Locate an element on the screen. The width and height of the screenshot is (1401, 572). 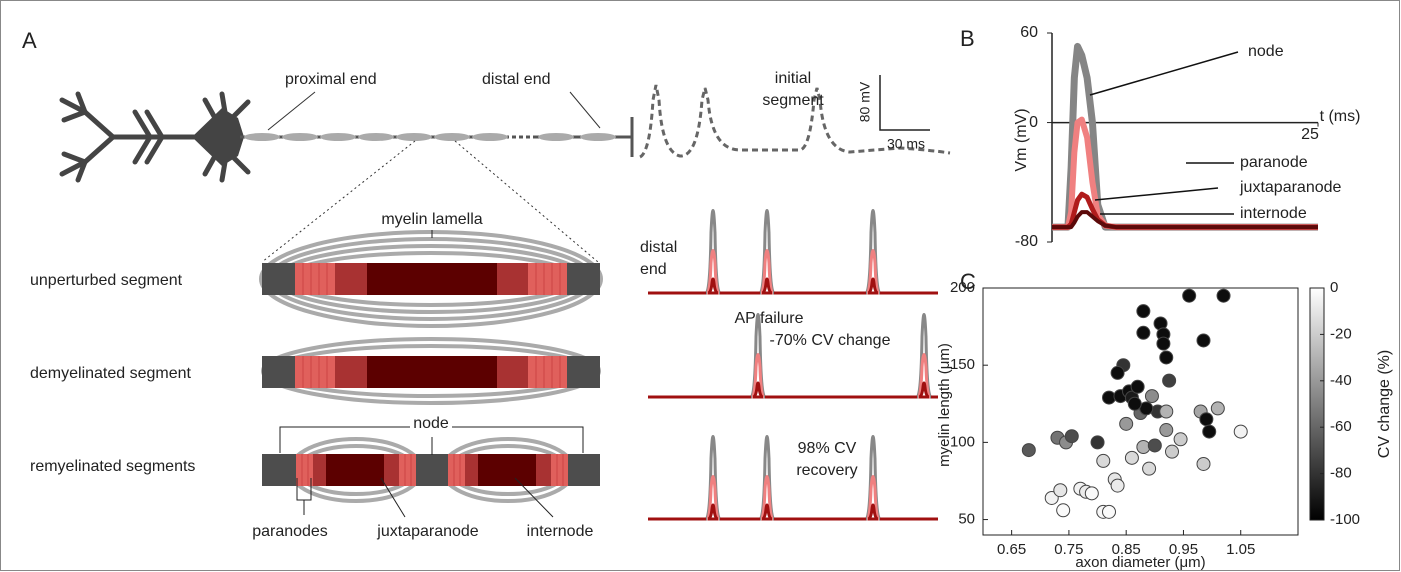
scale-label: 80 mV is located at coordinates (865, 101).